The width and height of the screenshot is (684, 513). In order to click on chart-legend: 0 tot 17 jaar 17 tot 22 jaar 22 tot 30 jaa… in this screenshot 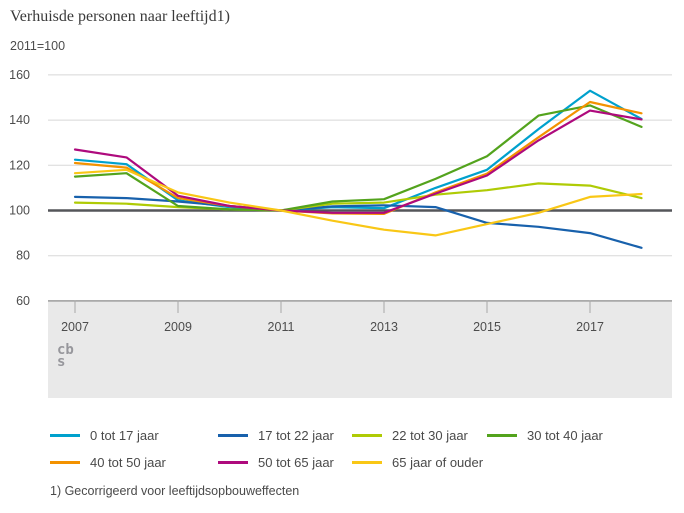, I will do `click(326, 449)`.